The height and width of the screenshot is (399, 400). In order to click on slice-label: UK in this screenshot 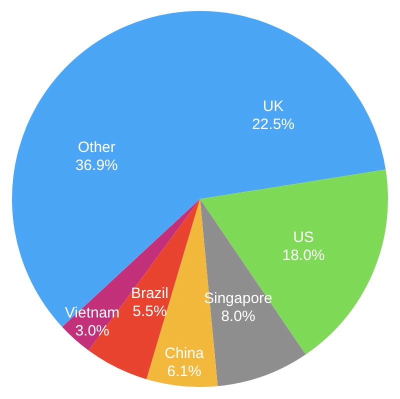, I will do `click(273, 107)`.